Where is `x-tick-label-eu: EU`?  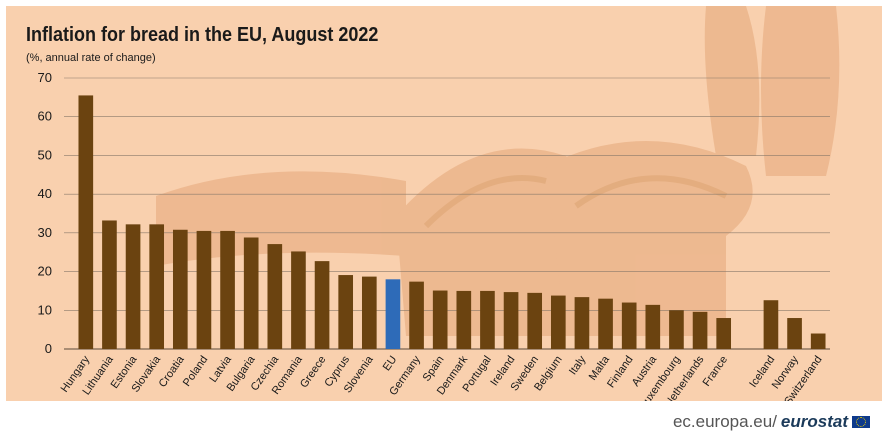 x-tick-label-eu: EU is located at coordinates (390, 363).